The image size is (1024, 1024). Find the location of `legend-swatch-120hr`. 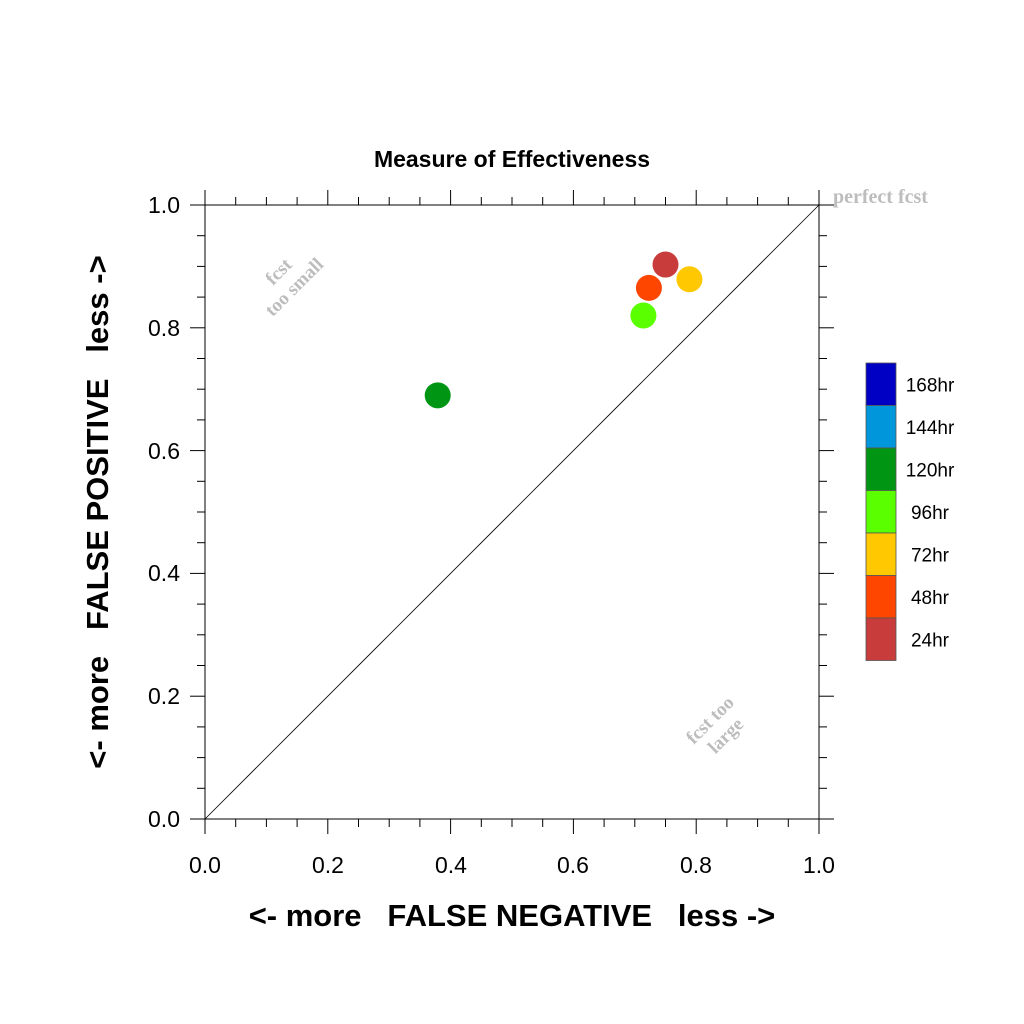

legend-swatch-120hr is located at coordinates (881, 469).